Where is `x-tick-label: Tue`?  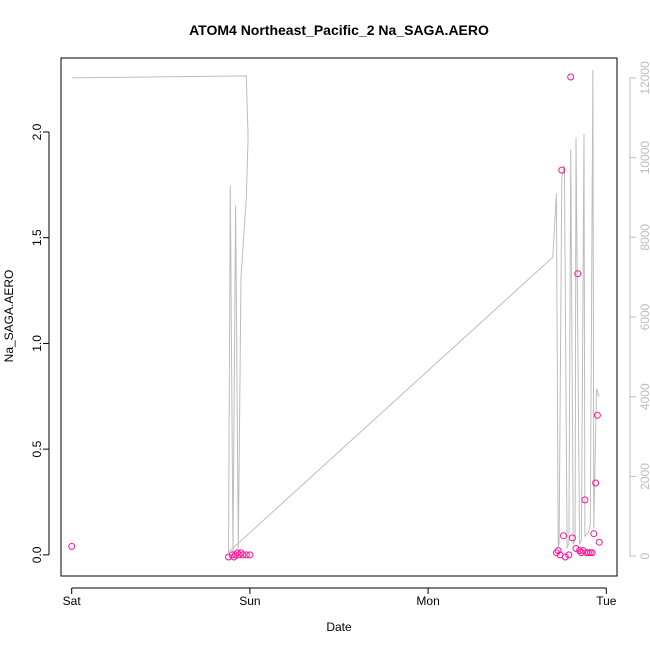 x-tick-label: Tue is located at coordinates (606, 601).